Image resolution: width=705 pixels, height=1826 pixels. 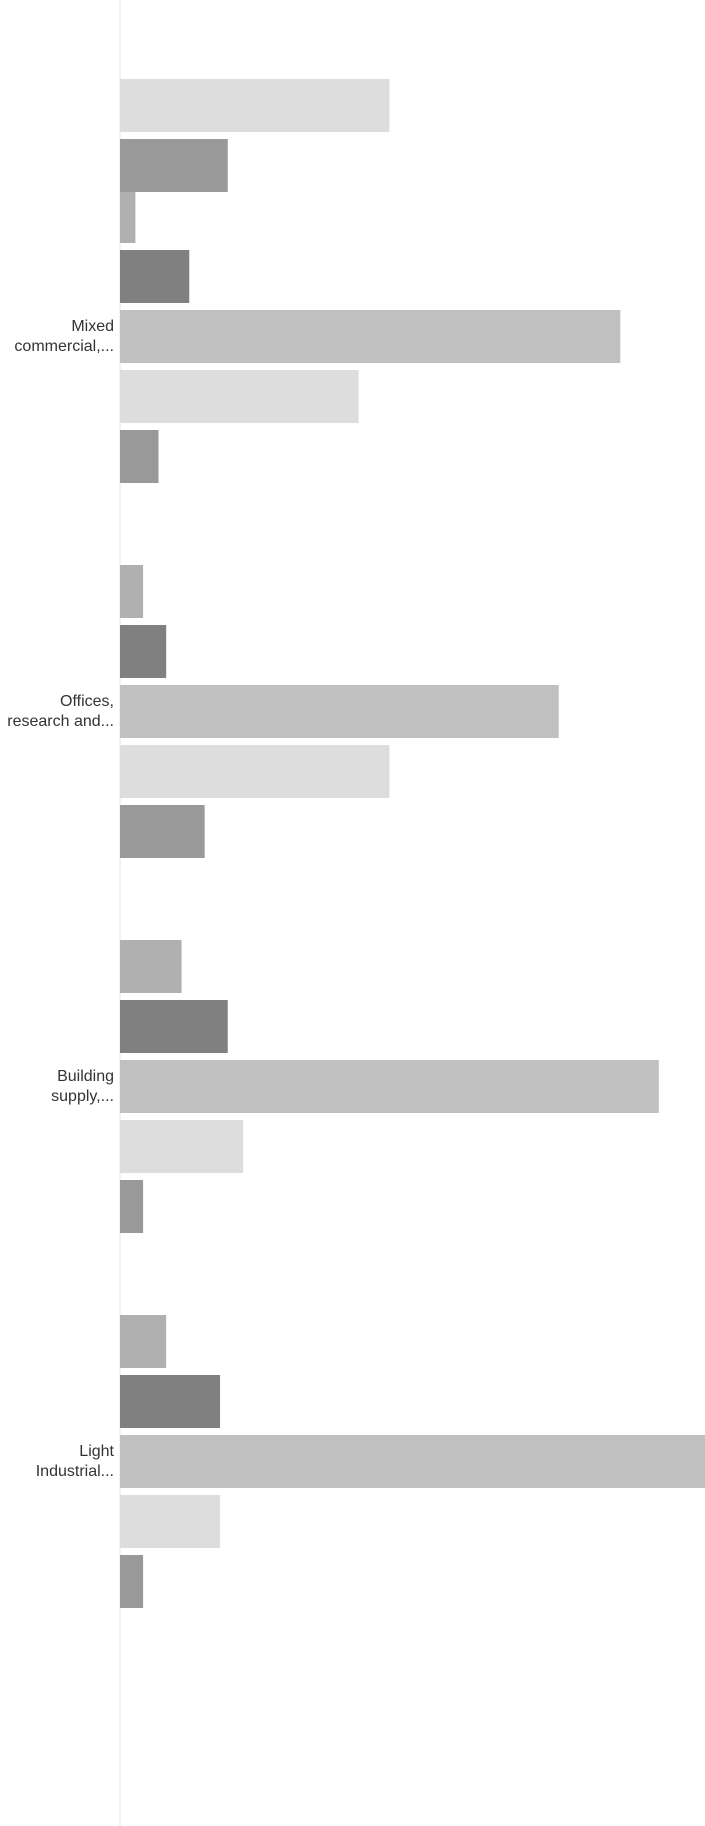 What do you see at coordinates (85, 1076) in the screenshot?
I see `category-label-line: Building` at bounding box center [85, 1076].